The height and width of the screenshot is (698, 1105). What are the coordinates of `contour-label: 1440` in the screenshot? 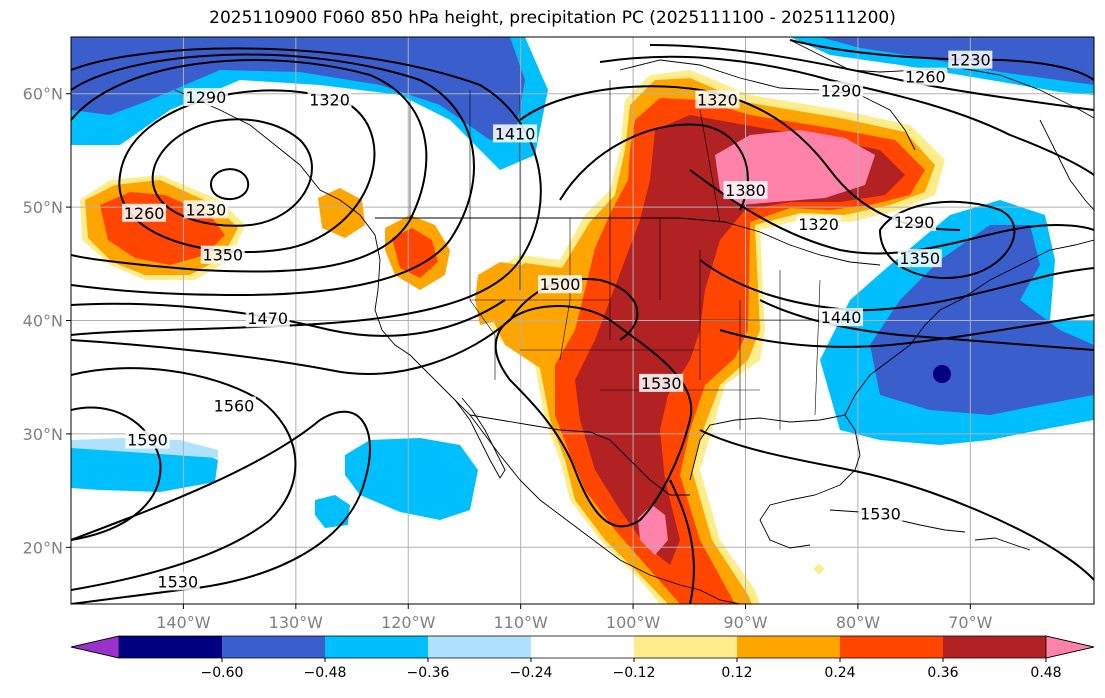 It's located at (841, 317).